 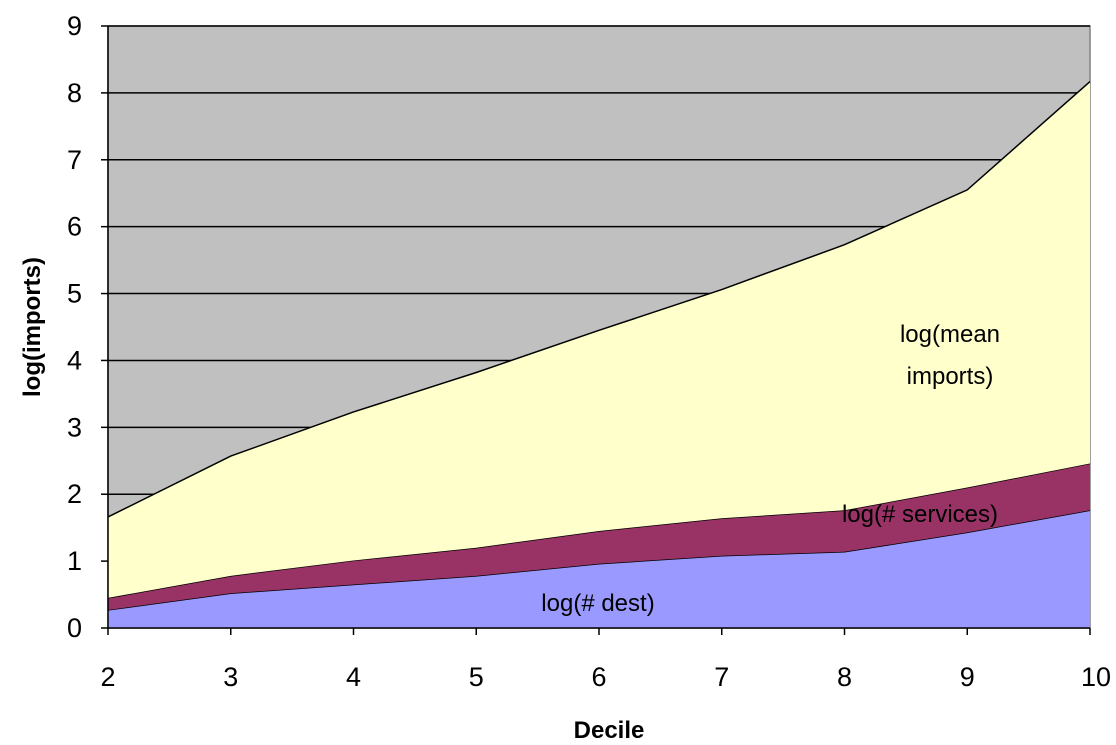 What do you see at coordinates (230, 677) in the screenshot?
I see `x-tick-label-3: 3` at bounding box center [230, 677].